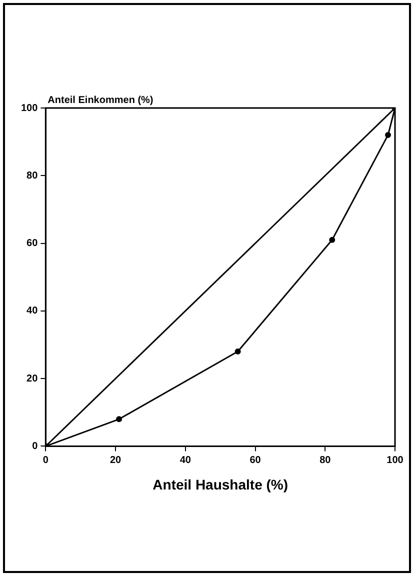 The image size is (417, 578). What do you see at coordinates (326, 460) in the screenshot?
I see `x-tick-label: 80` at bounding box center [326, 460].